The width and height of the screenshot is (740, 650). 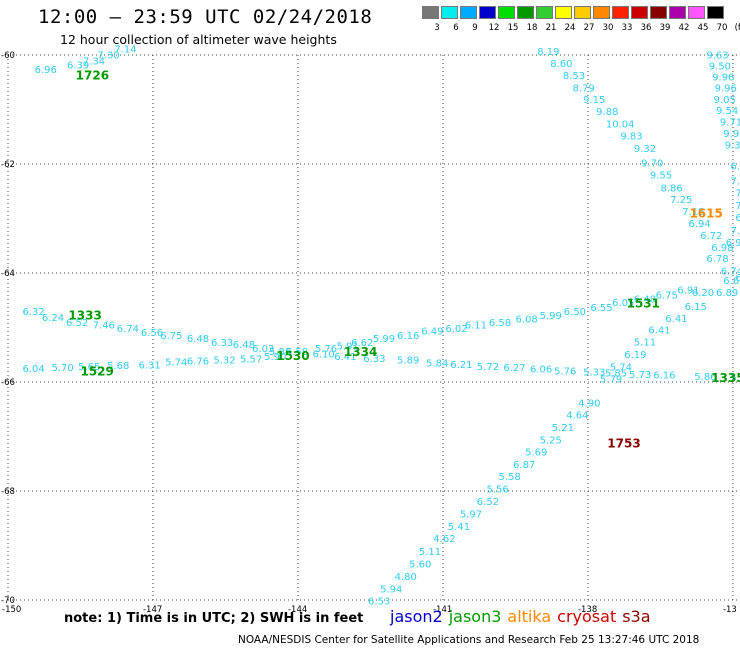 What do you see at coordinates (589, 404) in the screenshot?
I see `wave-height-value: 4.90` at bounding box center [589, 404].